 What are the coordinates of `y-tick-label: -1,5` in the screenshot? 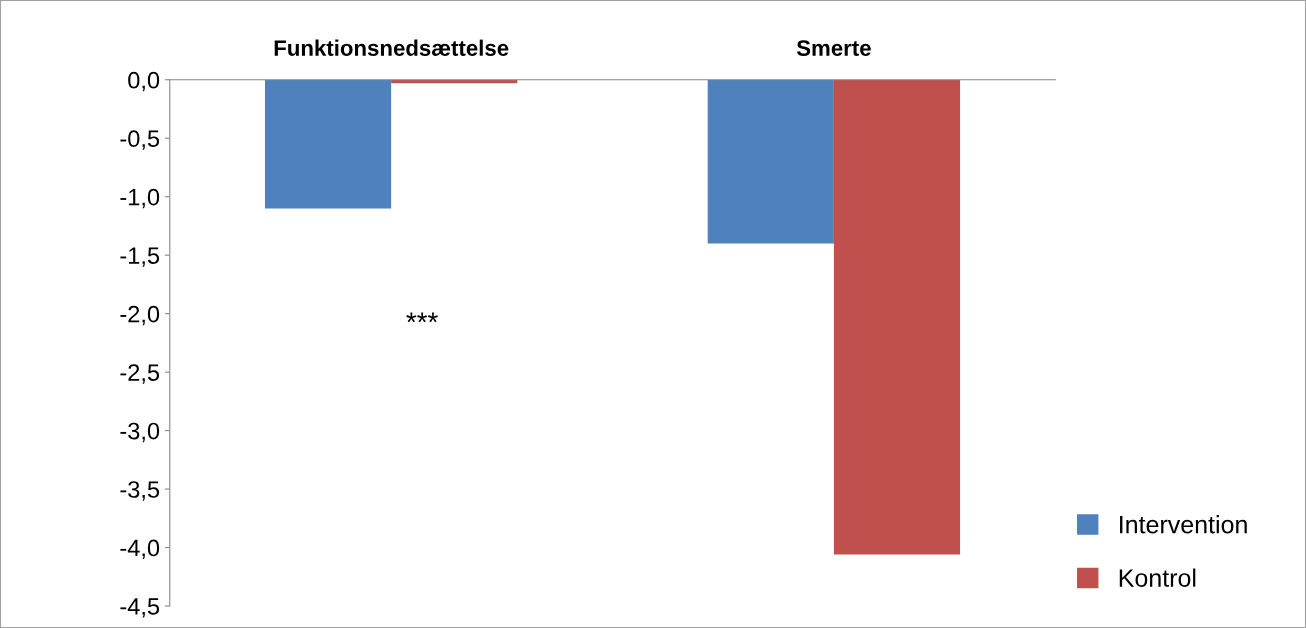 It's located at (140, 257).